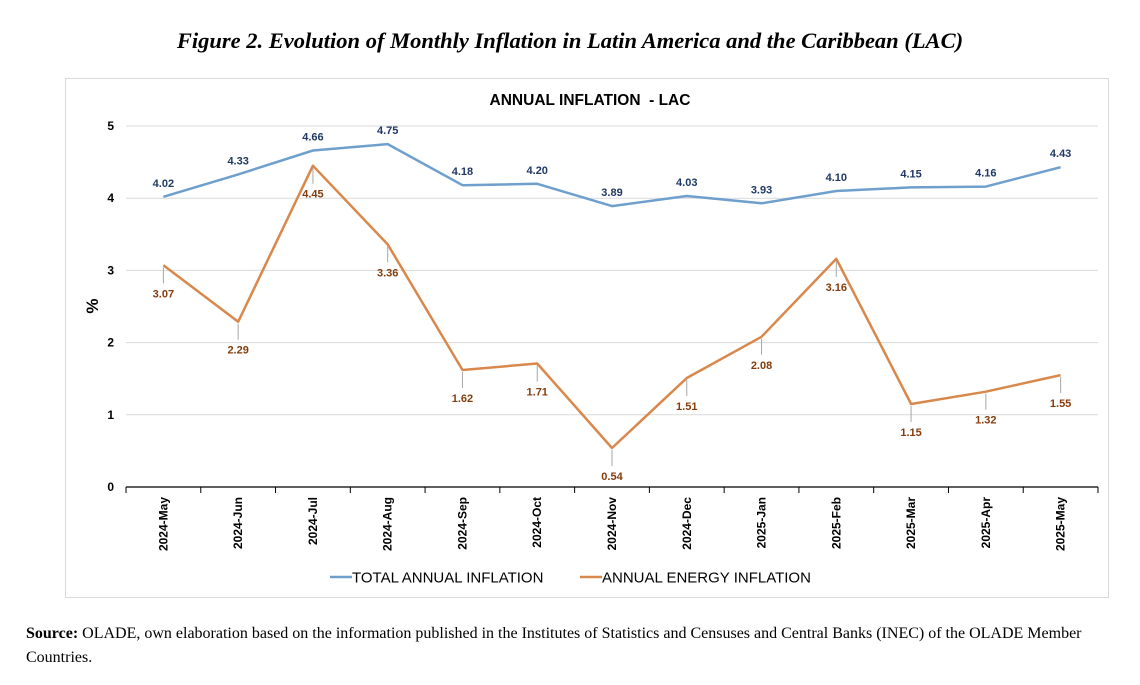 Image resolution: width=1140 pixels, height=685 pixels. What do you see at coordinates (110, 270) in the screenshot?
I see `y-tick-label: 3` at bounding box center [110, 270].